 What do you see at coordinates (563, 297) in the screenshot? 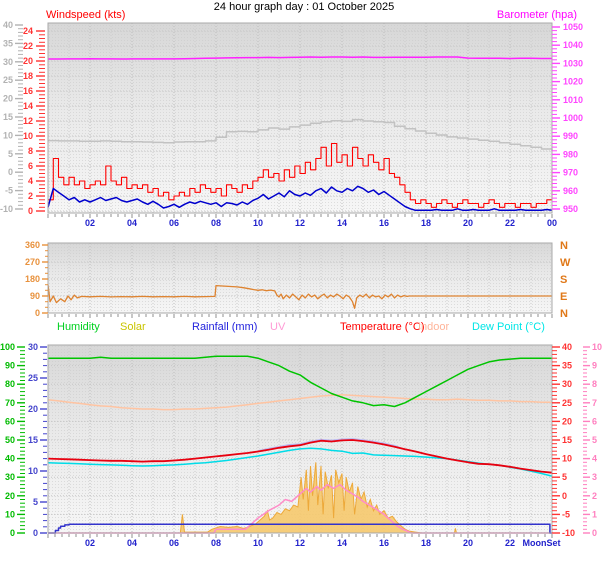
I see `svg-text: E` at bounding box center [563, 297].